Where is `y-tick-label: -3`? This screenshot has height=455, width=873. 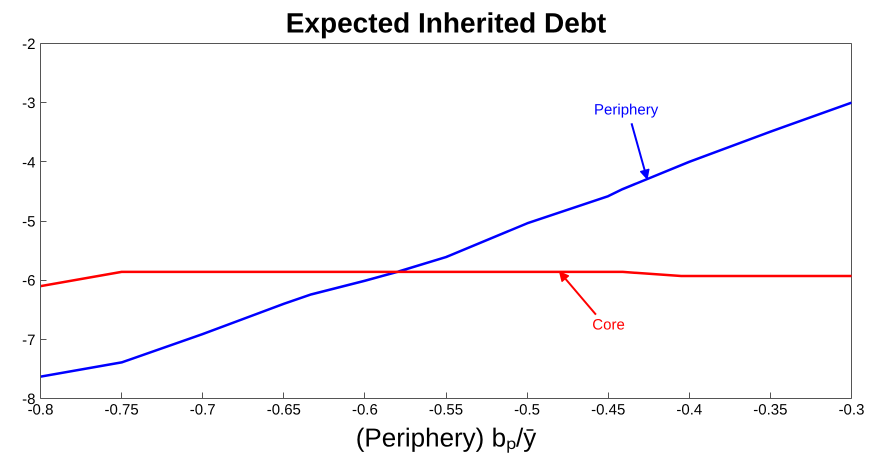 y-tick-label: -3 is located at coordinates (29, 103).